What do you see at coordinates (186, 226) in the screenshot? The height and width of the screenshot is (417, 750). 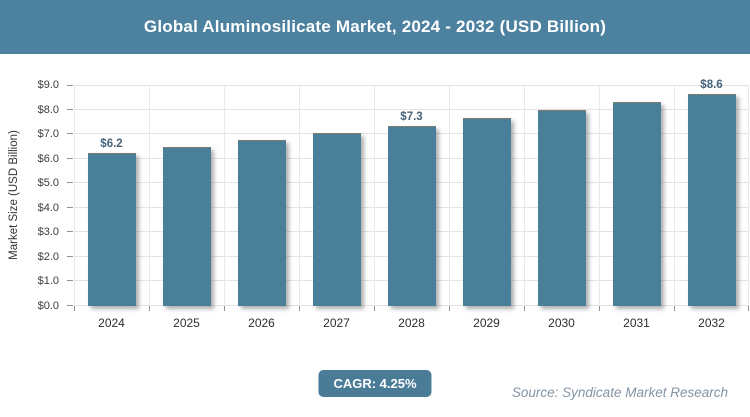 I see `bar-2025` at bounding box center [186, 226].